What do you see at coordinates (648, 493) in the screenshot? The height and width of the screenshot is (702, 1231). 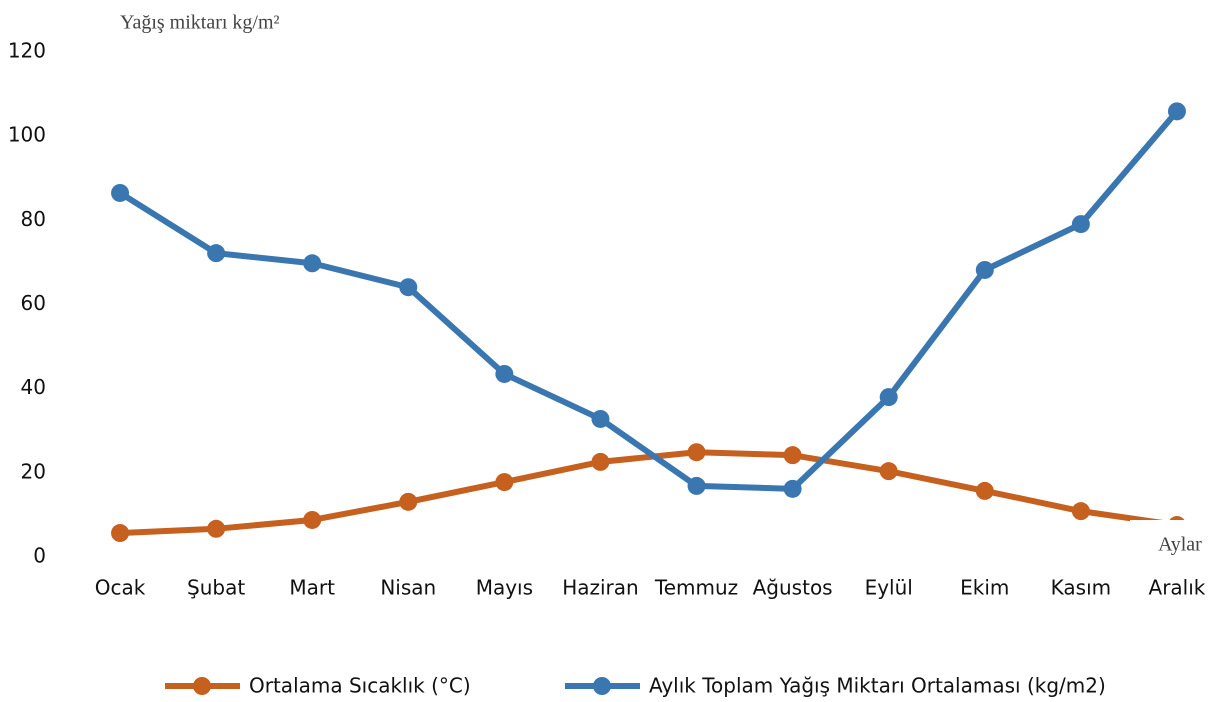 I see `series-line` at bounding box center [648, 493].